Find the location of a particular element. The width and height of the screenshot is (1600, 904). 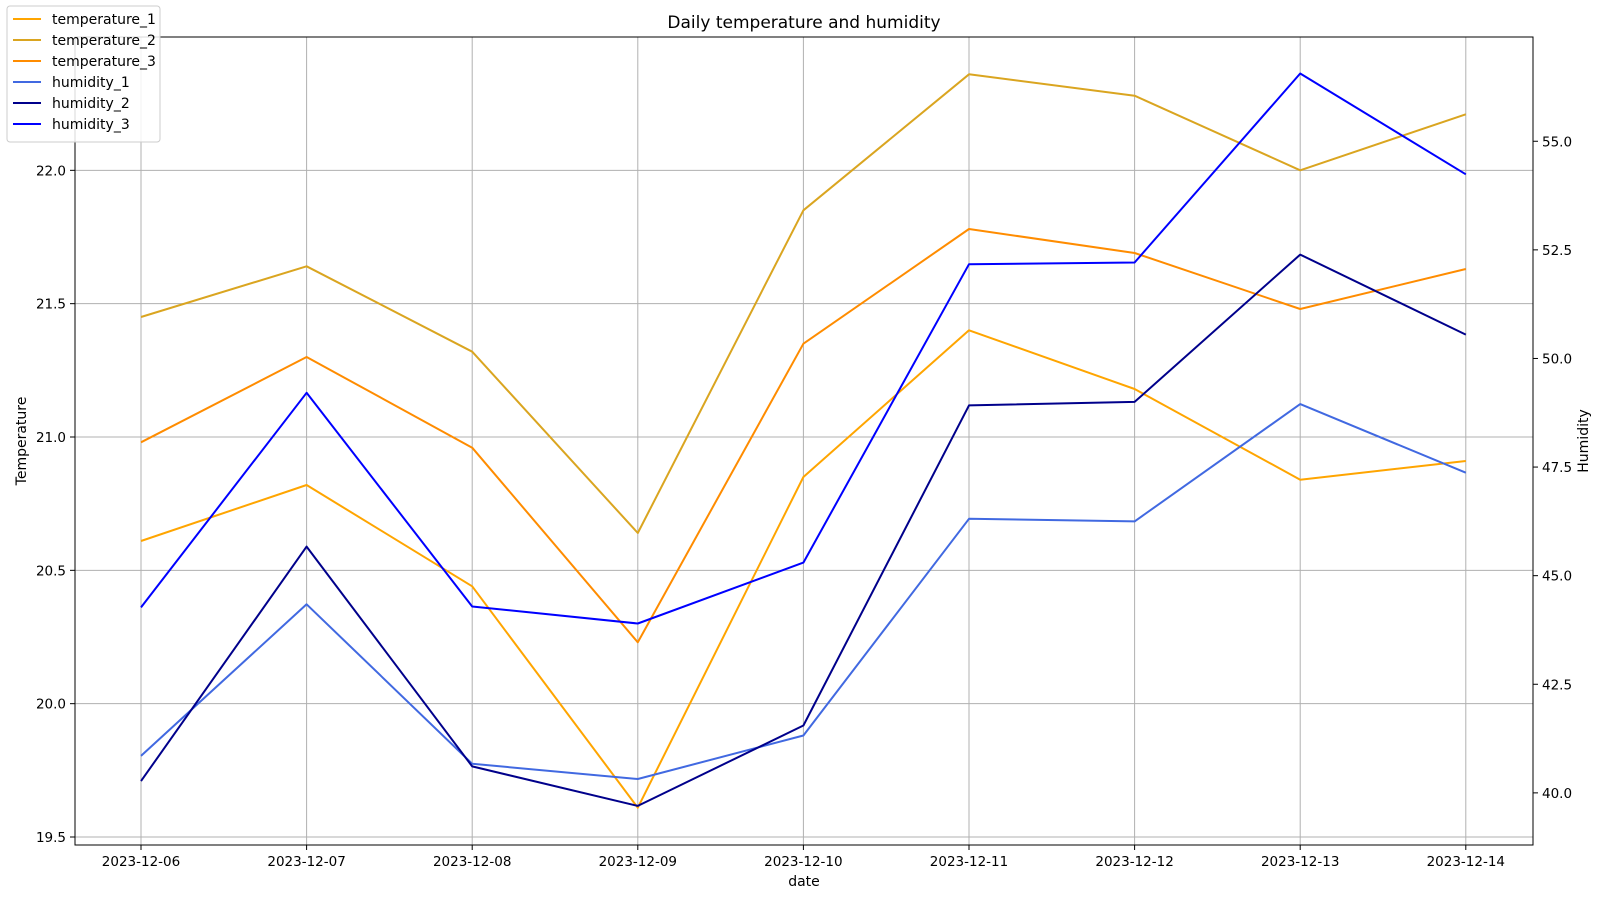

x-tick-label: 2023-12-12 is located at coordinates (1134, 862).